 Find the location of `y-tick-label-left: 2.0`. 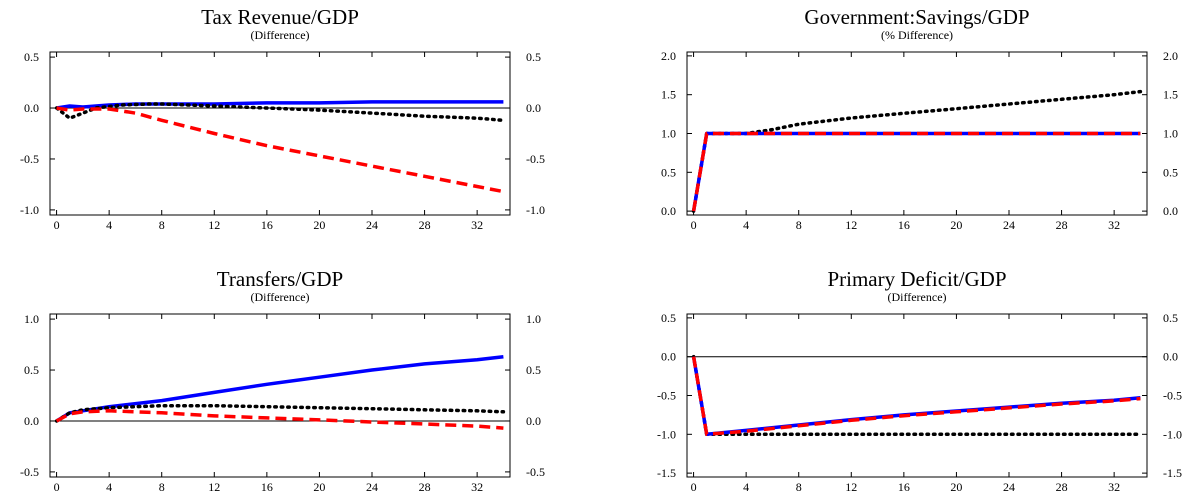

y-tick-label-left: 2.0 is located at coordinates (668, 56).